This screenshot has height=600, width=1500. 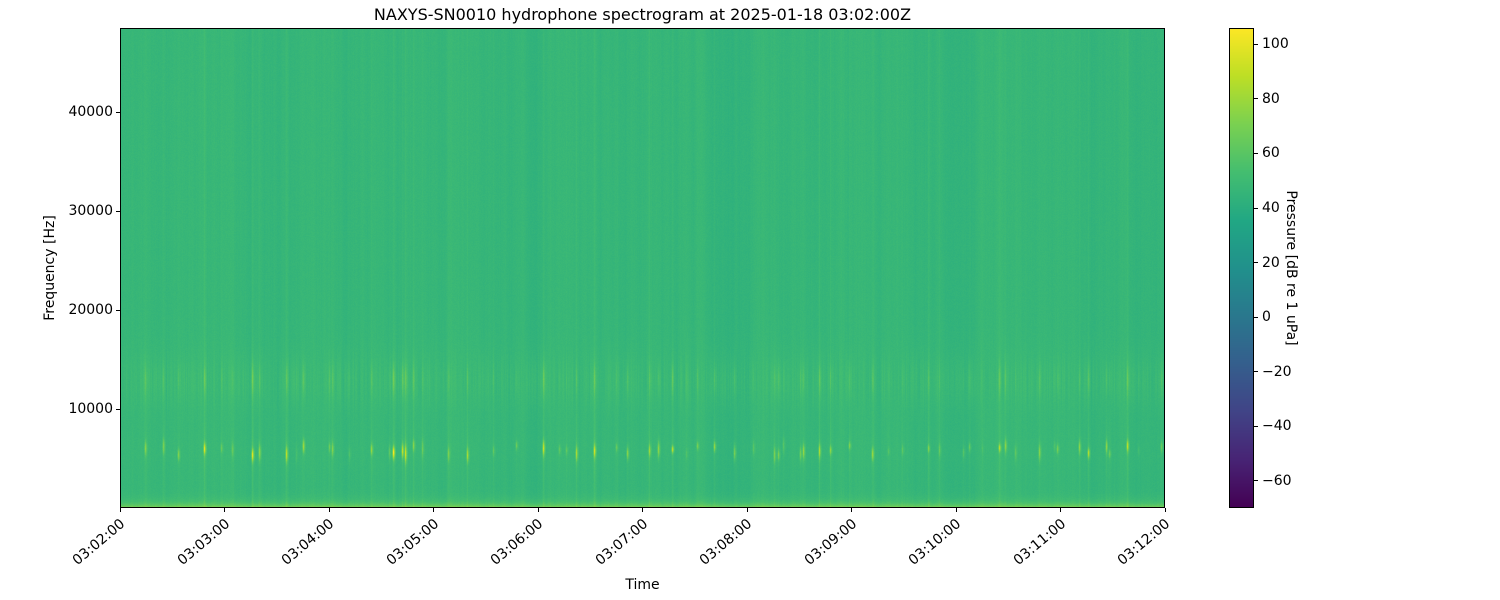 I want to click on y-tick-label: 40000, so click(x=90, y=112).